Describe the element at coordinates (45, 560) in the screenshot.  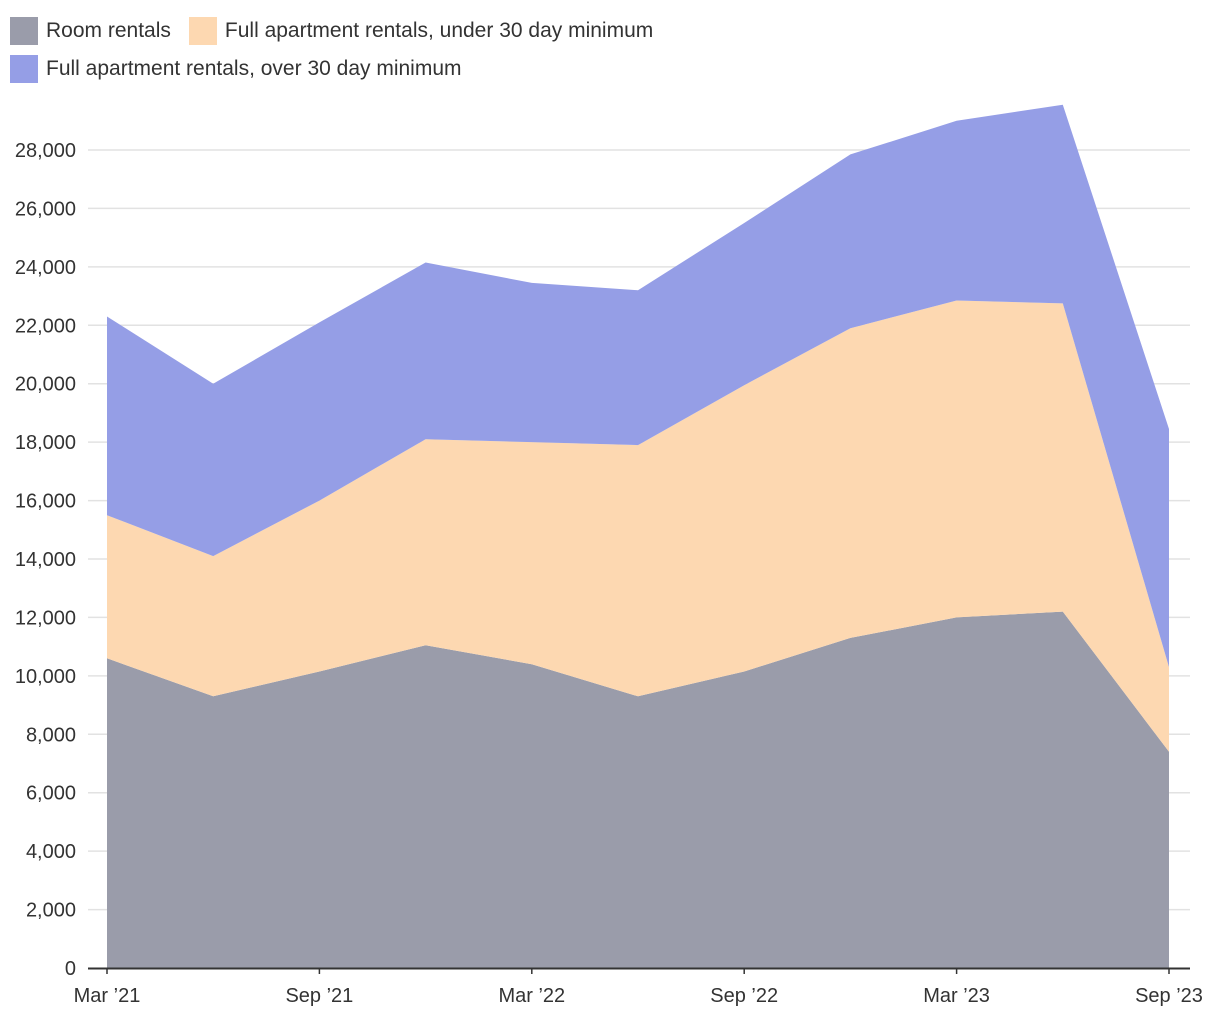
I see `y-tick-label: 14,000` at that location.